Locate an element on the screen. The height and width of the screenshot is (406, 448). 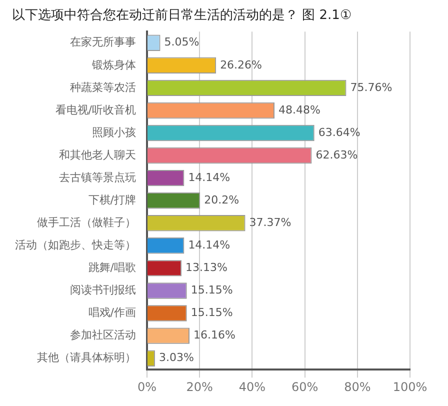
y-tick-label: 在家无所事事 is located at coordinates (103, 42).